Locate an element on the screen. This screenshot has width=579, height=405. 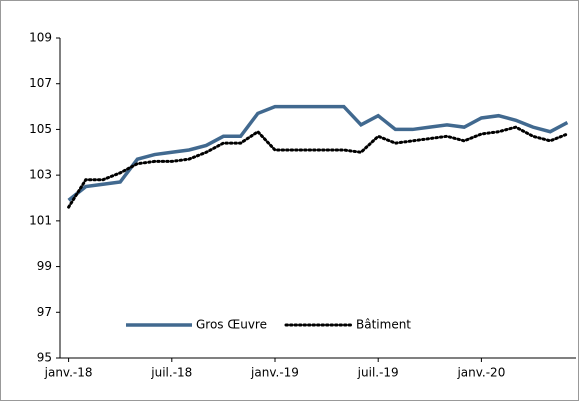
y-tick-label: 101 is located at coordinates (40, 220).